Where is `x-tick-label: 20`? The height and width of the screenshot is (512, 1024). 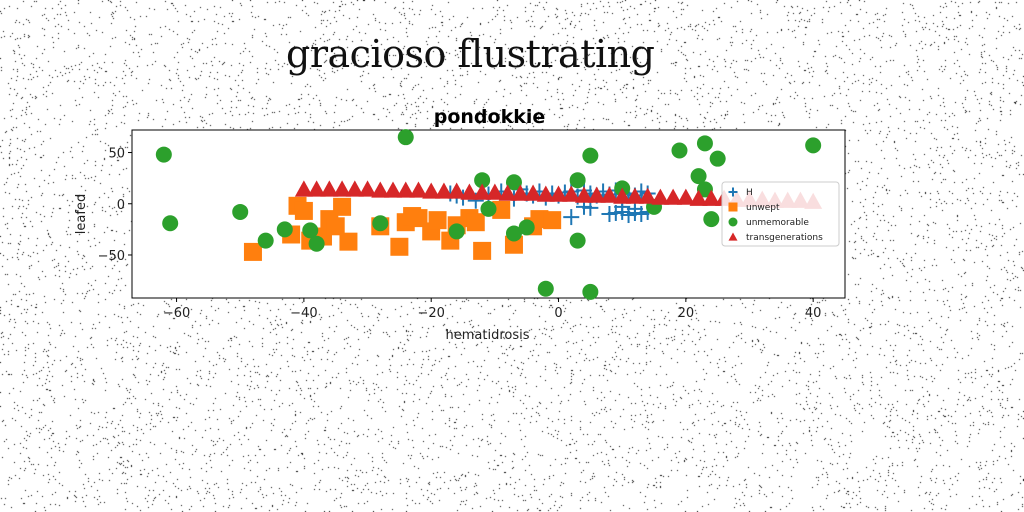 x-tick-label: 20 is located at coordinates (686, 313).